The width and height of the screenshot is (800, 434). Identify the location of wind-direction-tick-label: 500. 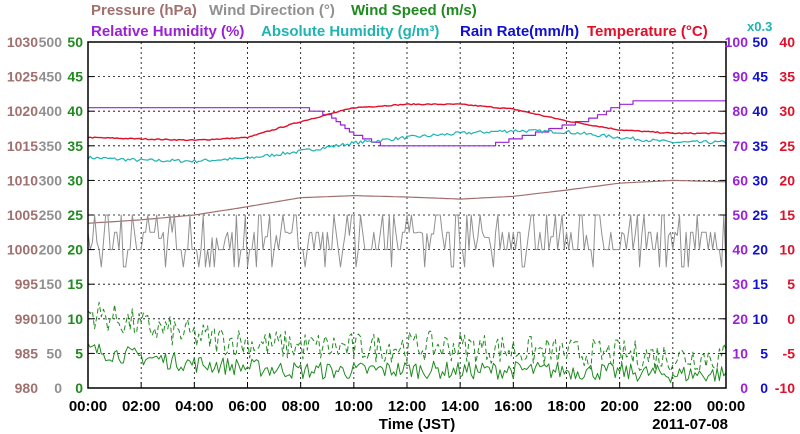
(51, 42).